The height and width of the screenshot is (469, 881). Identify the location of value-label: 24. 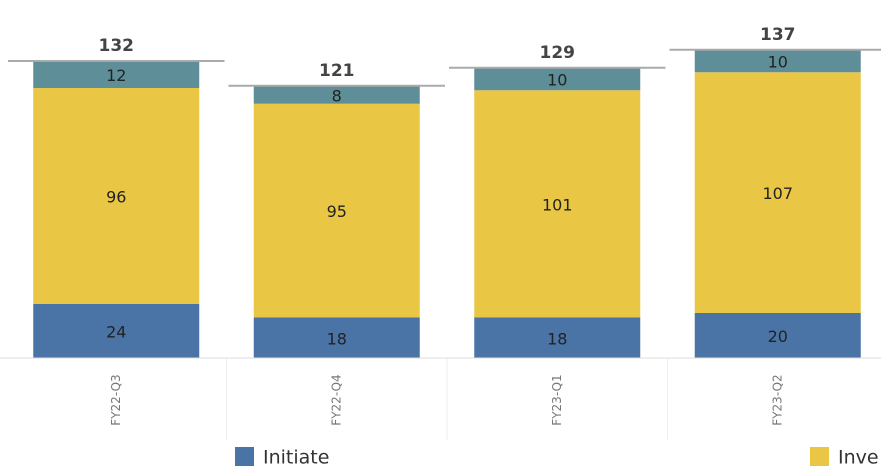
(116, 332).